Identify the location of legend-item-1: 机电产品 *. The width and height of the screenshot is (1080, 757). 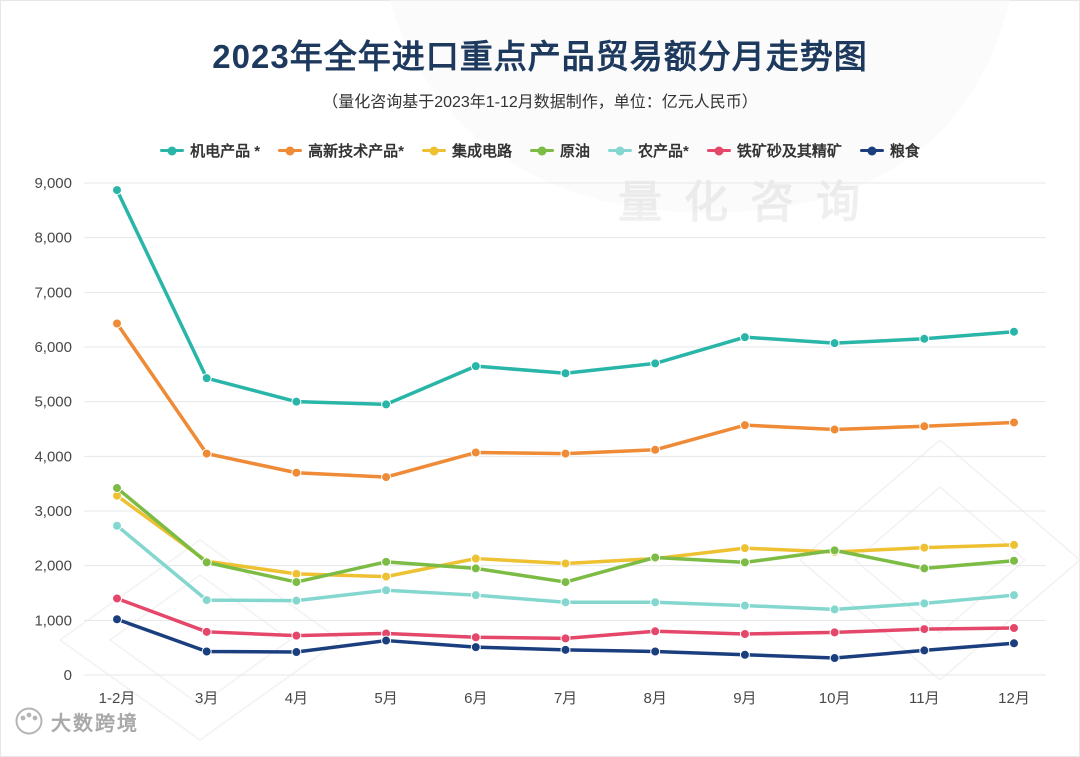
(210, 150).